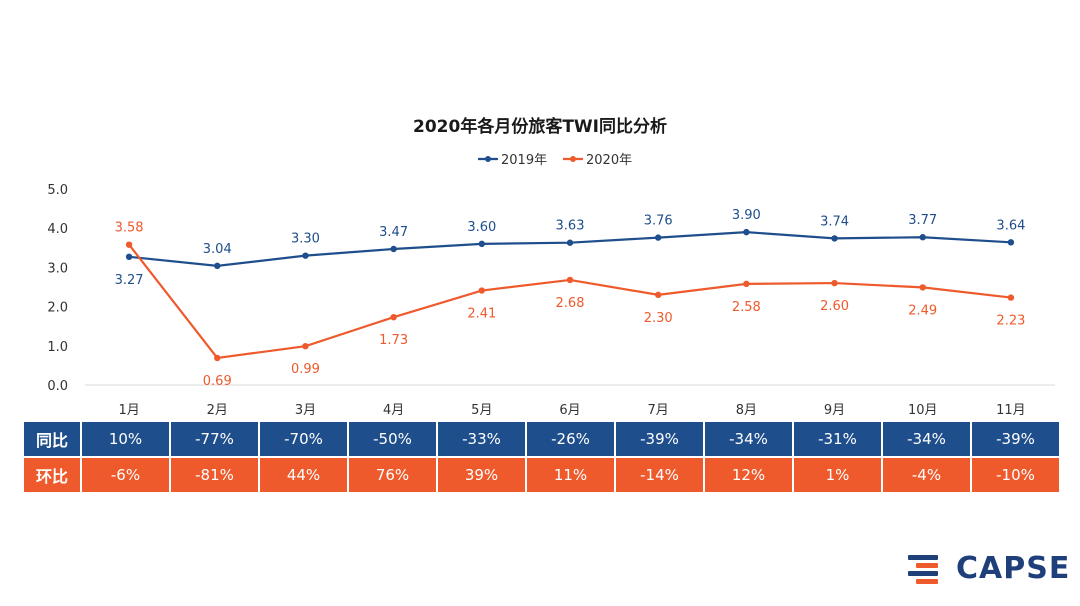  What do you see at coordinates (129, 280) in the screenshot?
I see `data-label: 3.27` at bounding box center [129, 280].